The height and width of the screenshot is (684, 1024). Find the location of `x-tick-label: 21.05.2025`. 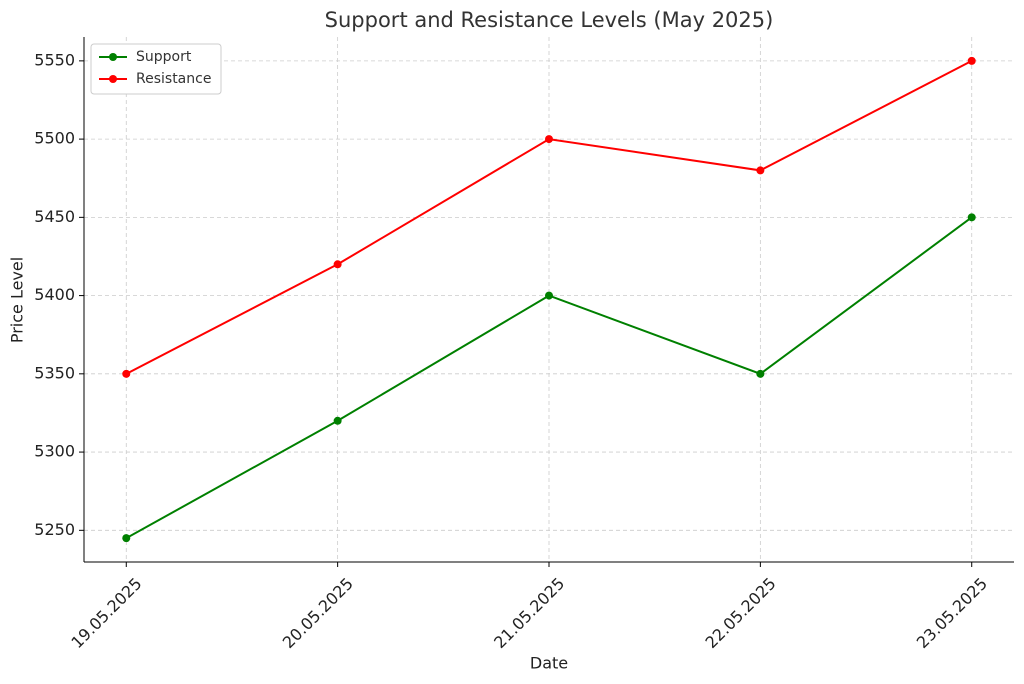

x-tick-label: 21.05.2025 is located at coordinates (529, 613).